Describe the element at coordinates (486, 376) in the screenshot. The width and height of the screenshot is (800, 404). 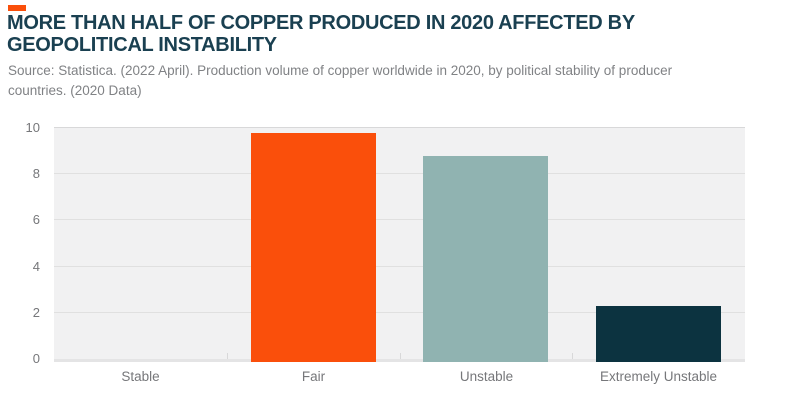
I see `x-category-label-unstable: Unstable` at that location.